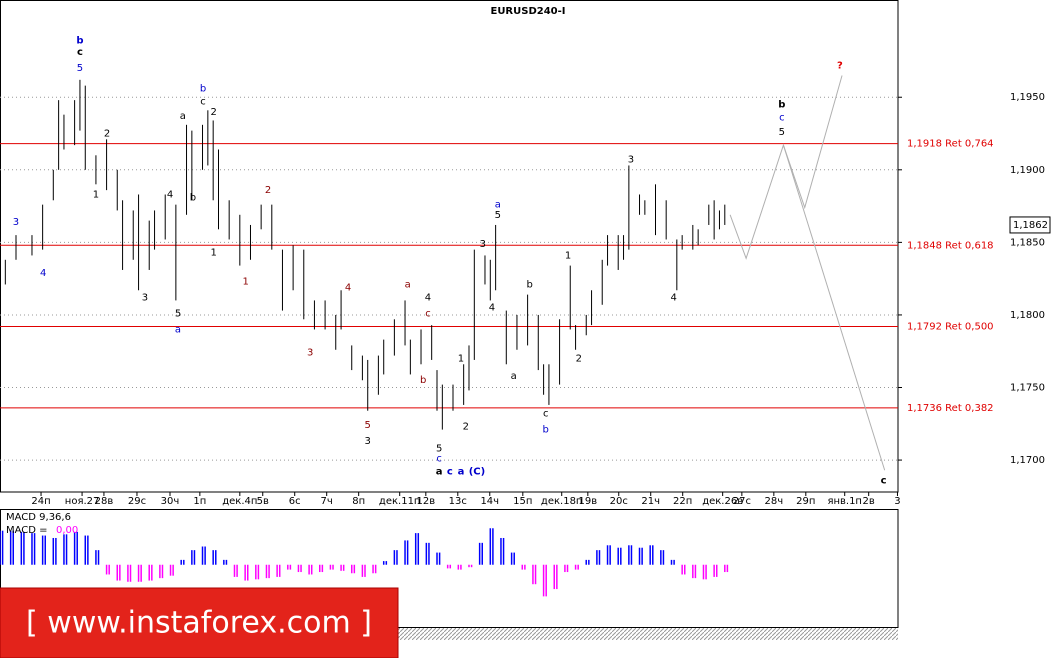 This screenshot has width=1056, height=658. What do you see at coordinates (1027, 460) in the screenshot?
I see `y-tick-label: 1,1700` at bounding box center [1027, 460].